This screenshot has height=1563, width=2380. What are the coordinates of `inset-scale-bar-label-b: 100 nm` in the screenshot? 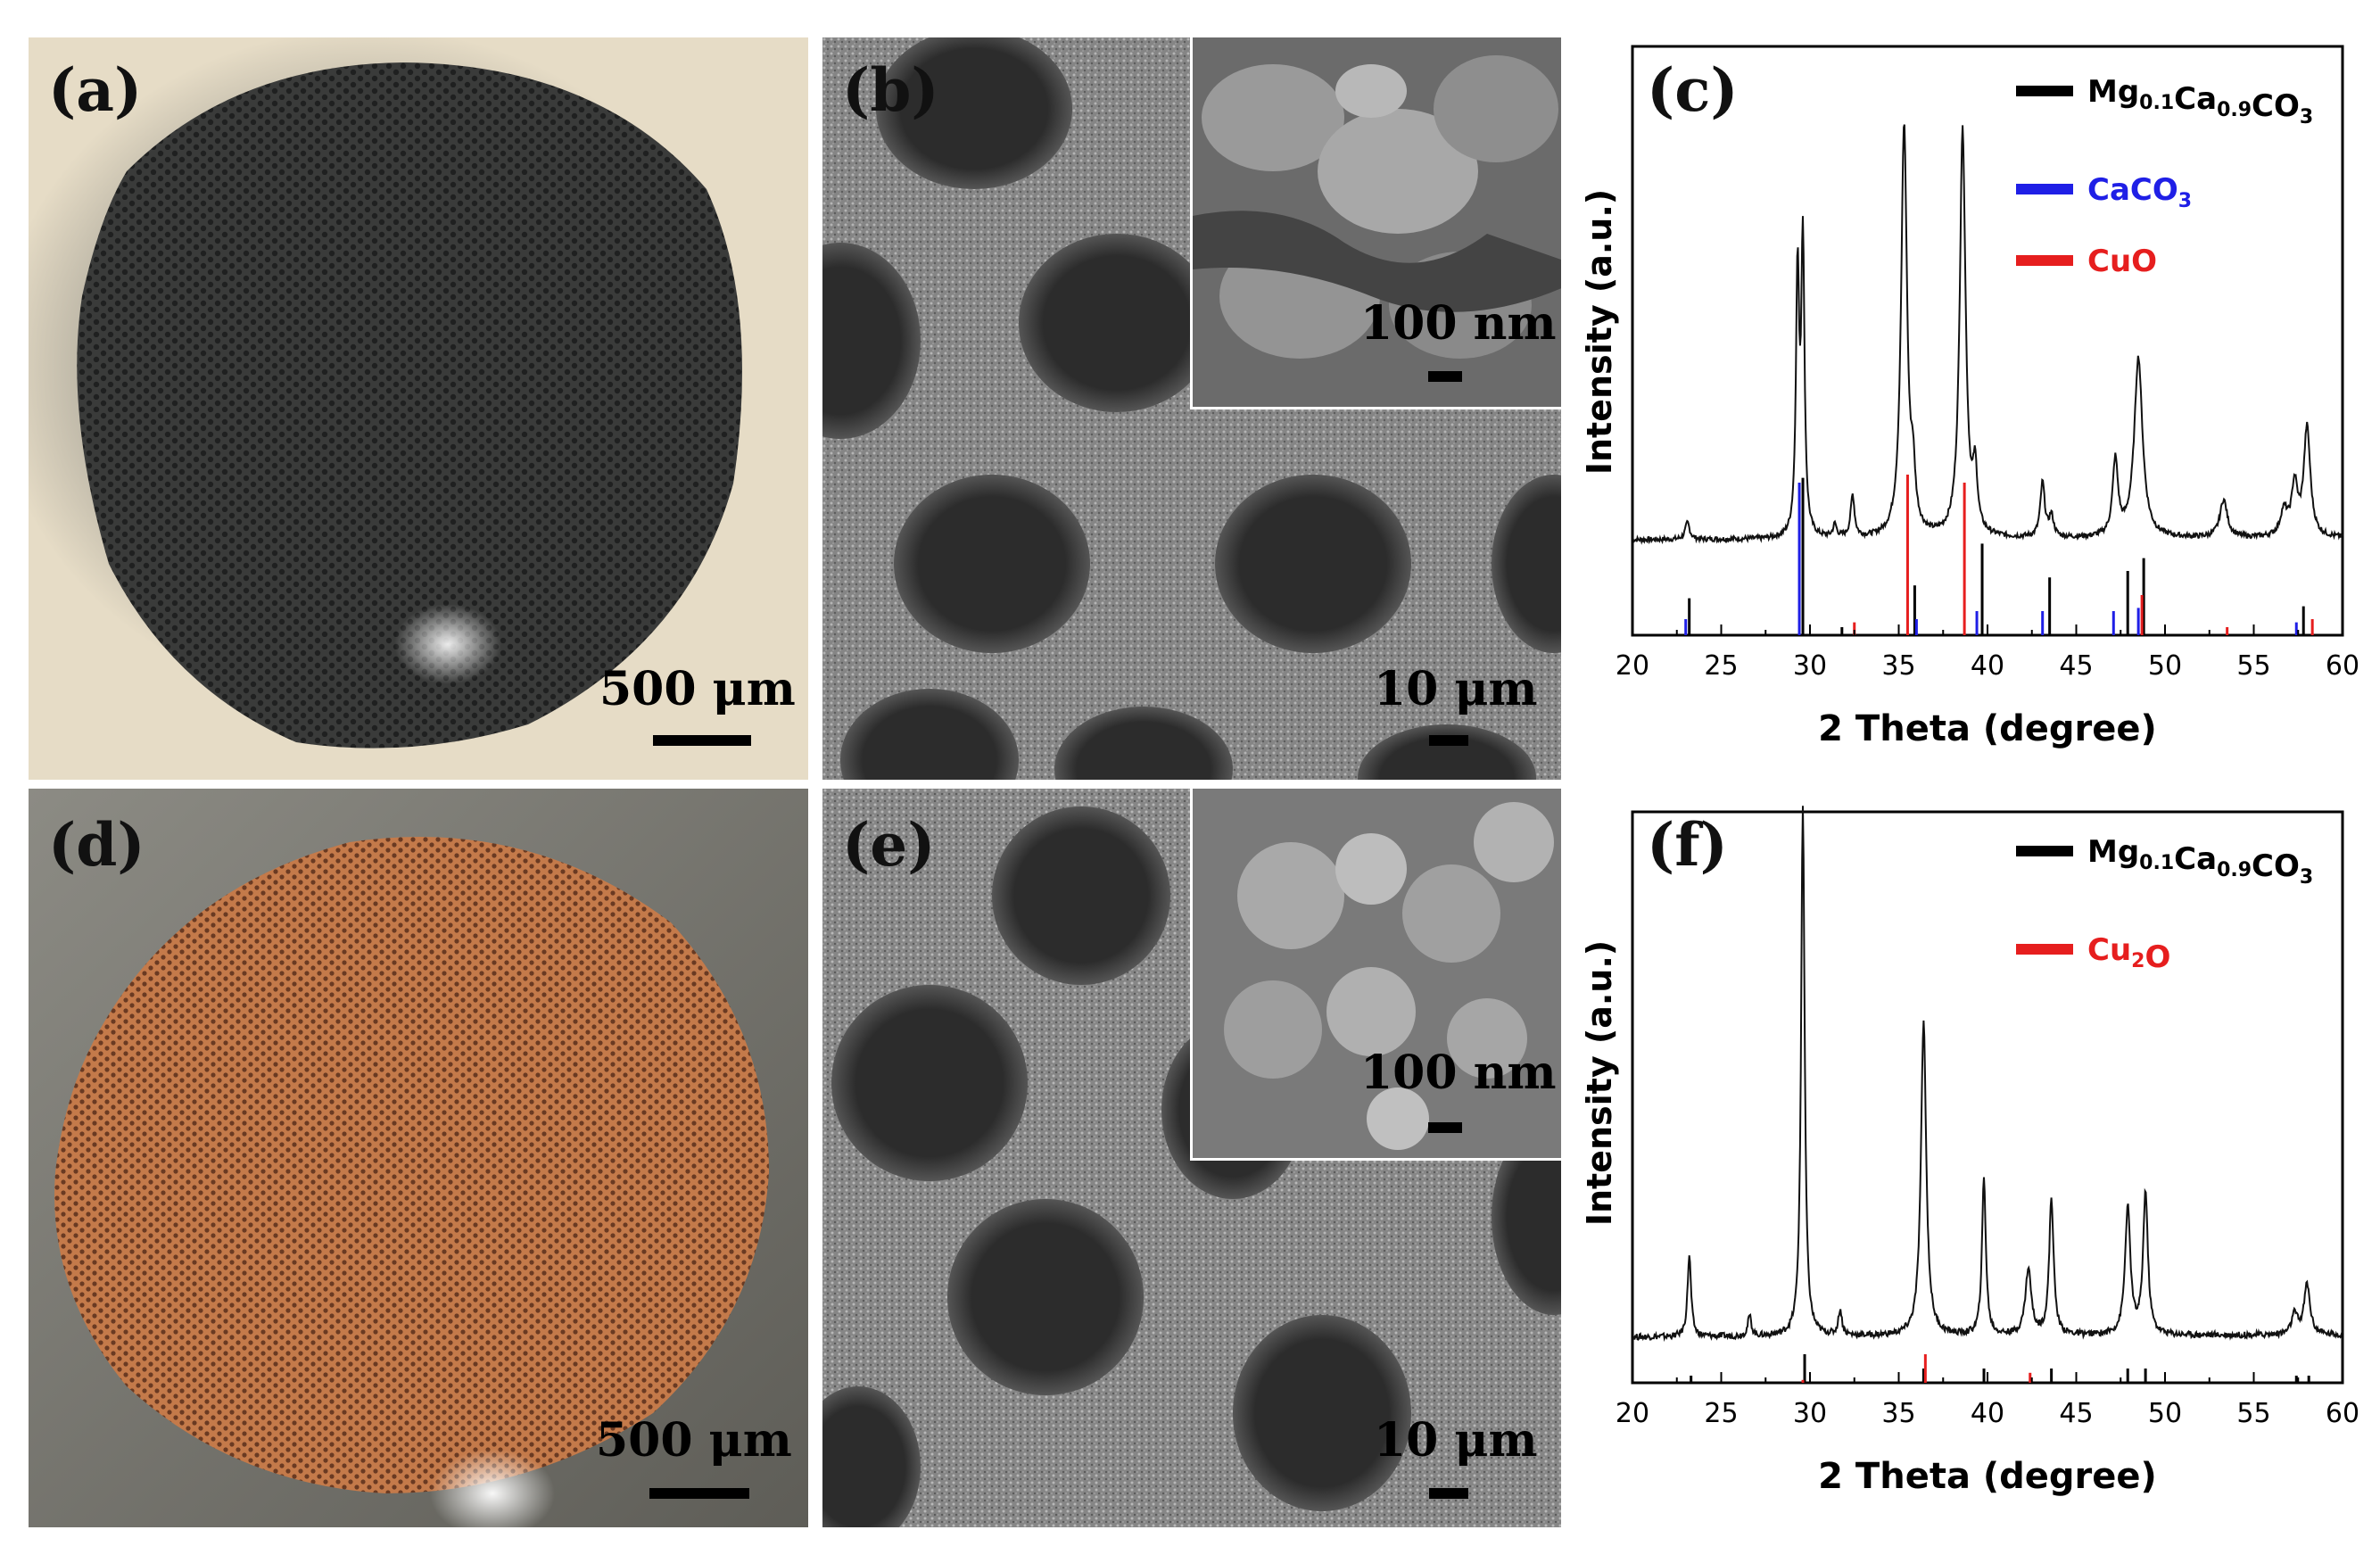 It's located at (1458, 323).